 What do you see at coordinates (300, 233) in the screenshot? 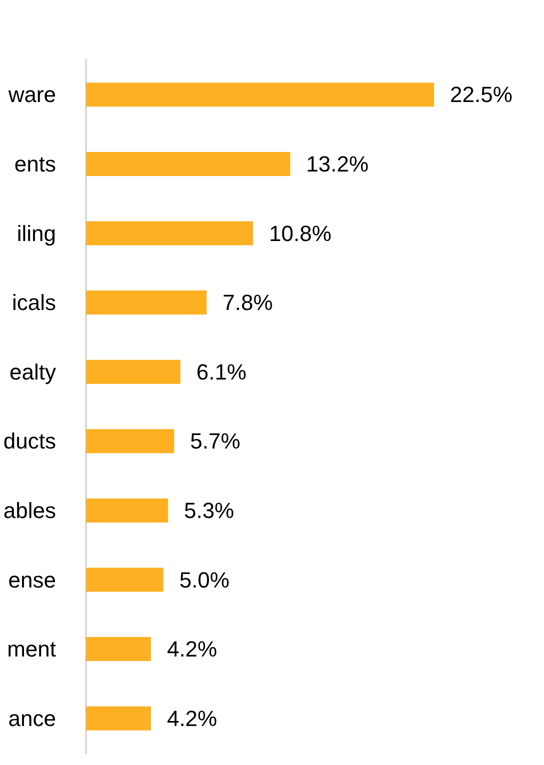
I see `data-label: 10.8%` at bounding box center [300, 233].